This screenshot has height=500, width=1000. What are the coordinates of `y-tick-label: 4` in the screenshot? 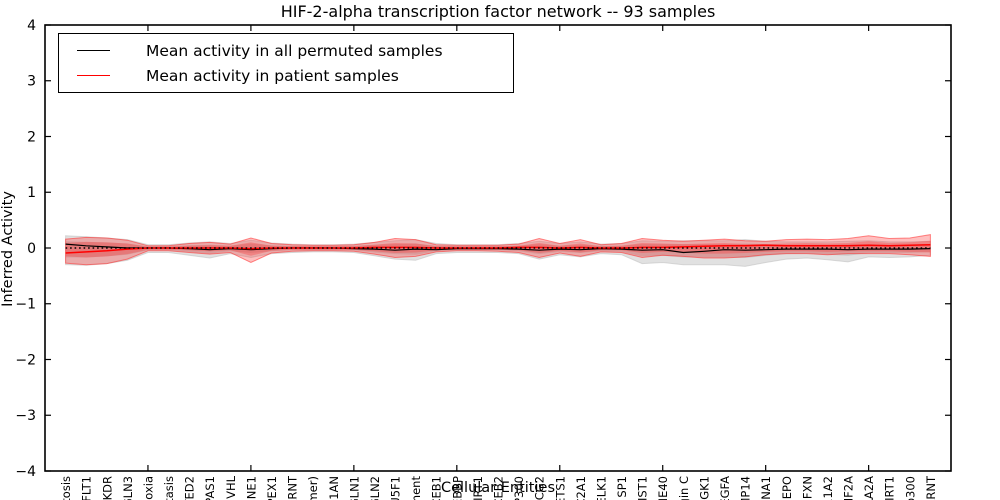 It's located at (31, 26).